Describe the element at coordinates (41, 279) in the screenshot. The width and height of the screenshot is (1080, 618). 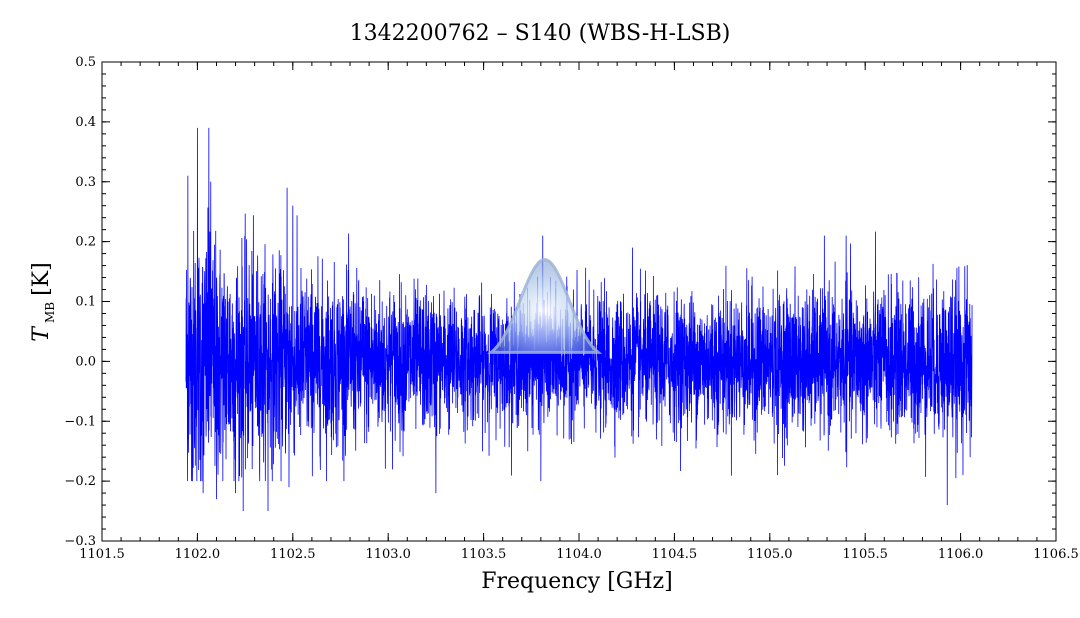
I see `y-axis-unit: [K]` at that location.